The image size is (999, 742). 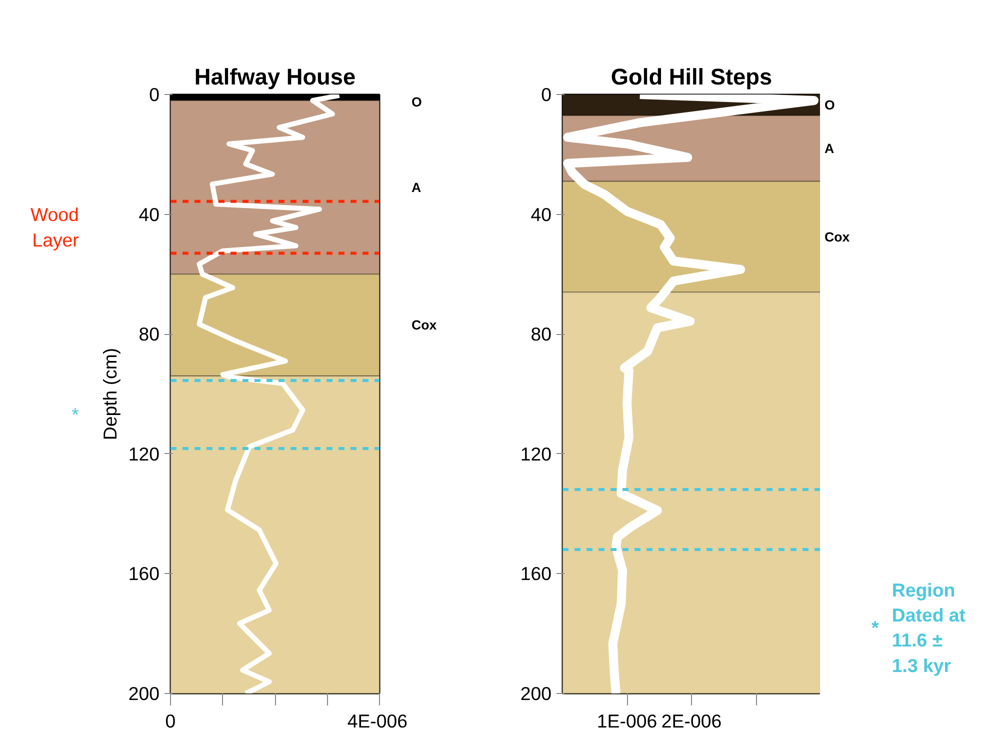 What do you see at coordinates (275, 77) in the screenshot?
I see `chart-title: Halfway House` at bounding box center [275, 77].